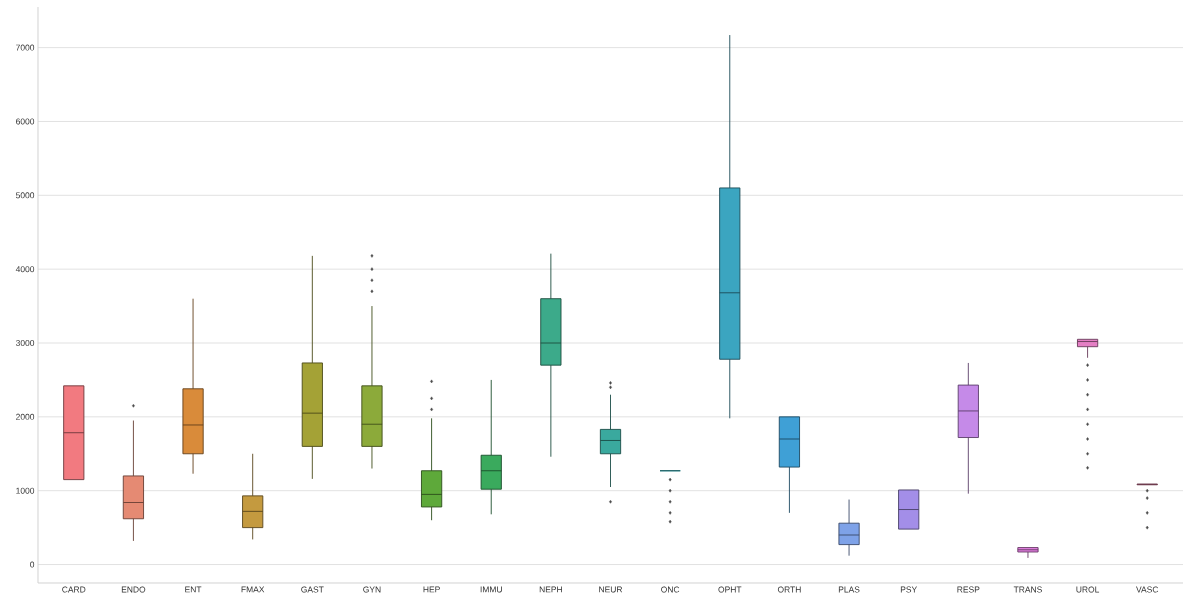  What do you see at coordinates (1088, 589) in the screenshot?
I see `x-tick-label: UROL` at bounding box center [1088, 589].